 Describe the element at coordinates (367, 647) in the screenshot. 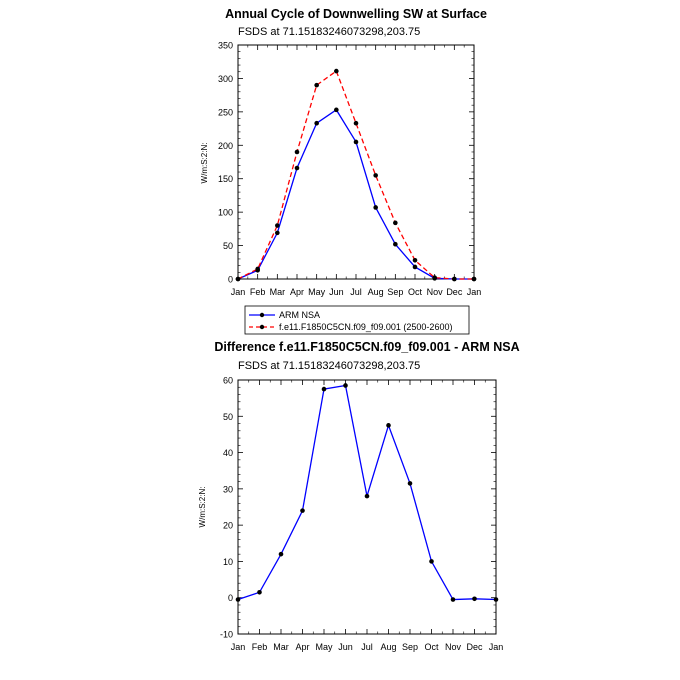

I see `chart2-x-tick-label: Jul` at that location.